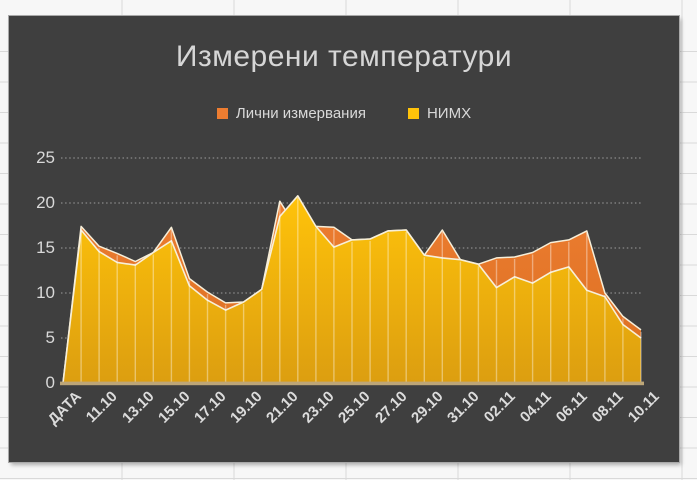  I want to click on legend-item-nimh: НИМХ, so click(439, 113).